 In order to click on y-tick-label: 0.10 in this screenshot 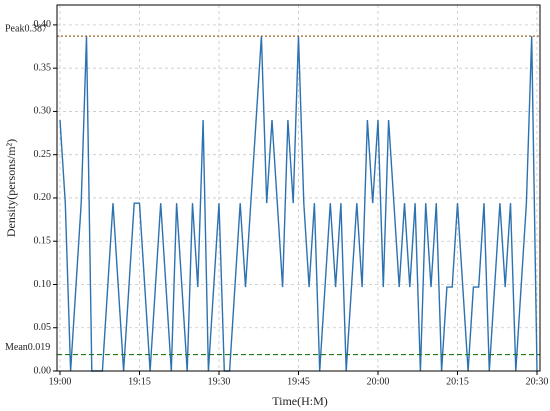, I will do `click(43, 284)`.